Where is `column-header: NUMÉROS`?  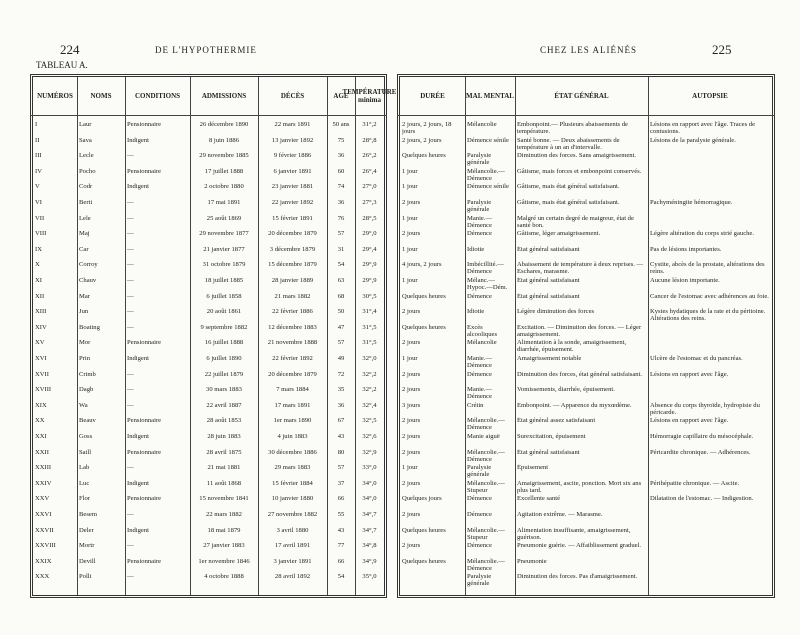 column-header: NUMÉROS is located at coordinates (55, 96).